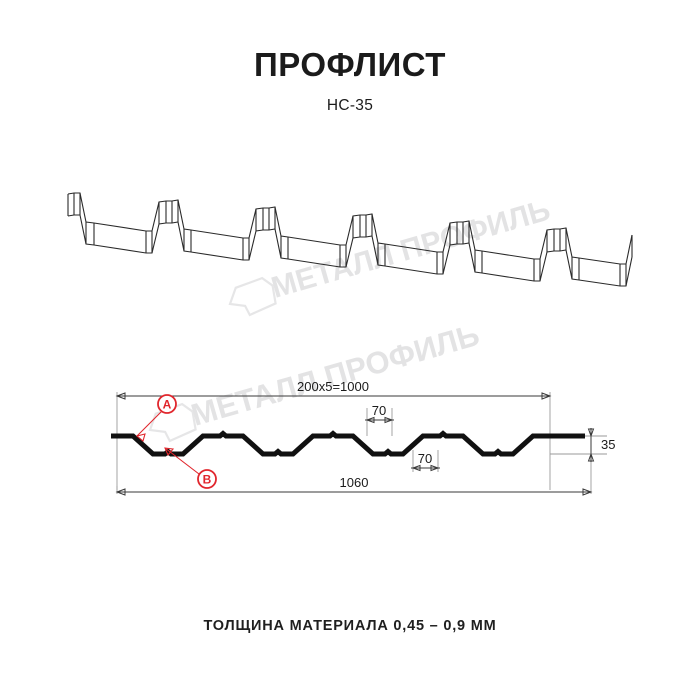 This screenshot has width=700, height=700. I want to click on callout-a-label: A, so click(167, 405).